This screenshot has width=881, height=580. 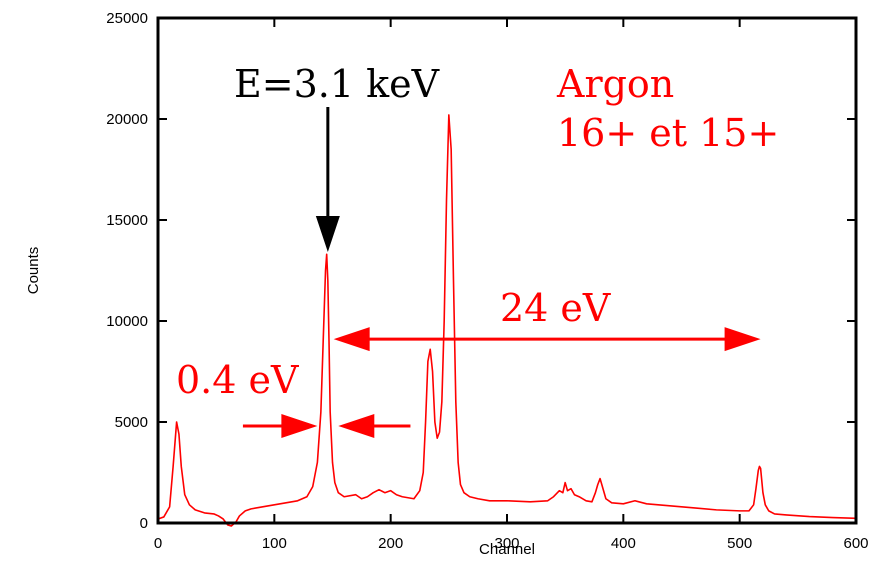 What do you see at coordinates (299, 426) in the screenshot?
I see `width-arrowhead-left` at bounding box center [299, 426].